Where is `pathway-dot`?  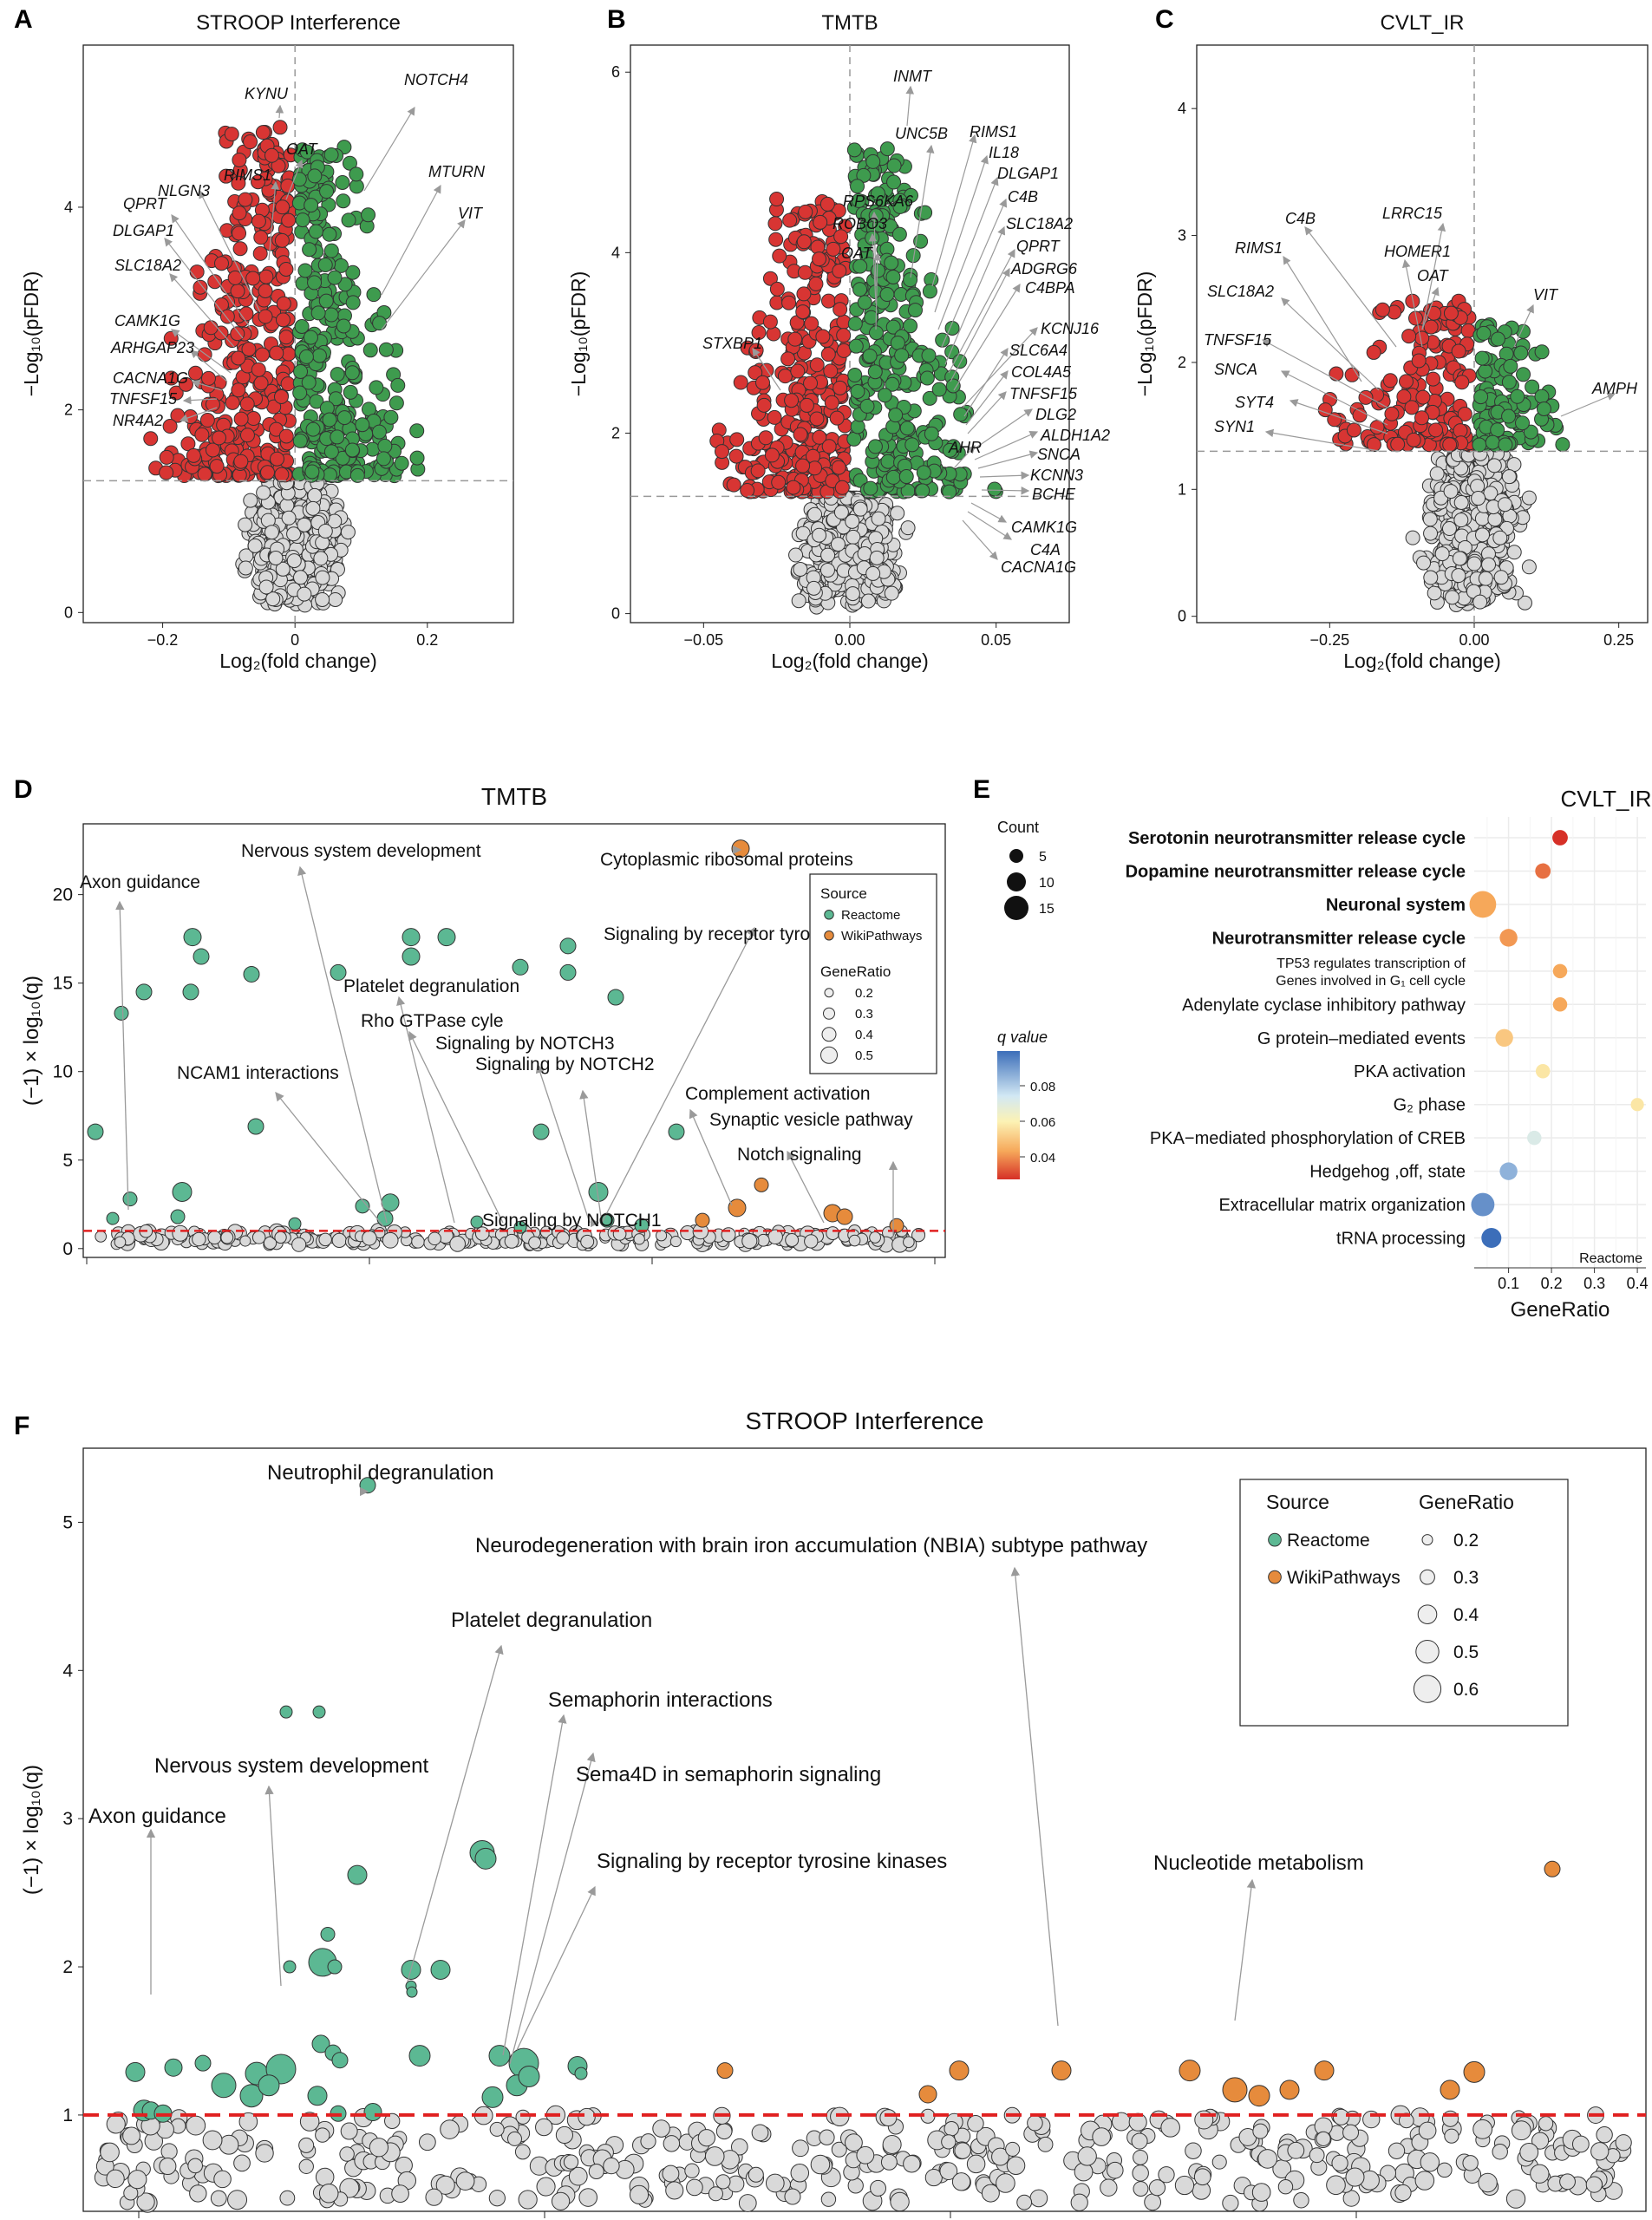 pathway-dot is located at coordinates (1560, 1004).